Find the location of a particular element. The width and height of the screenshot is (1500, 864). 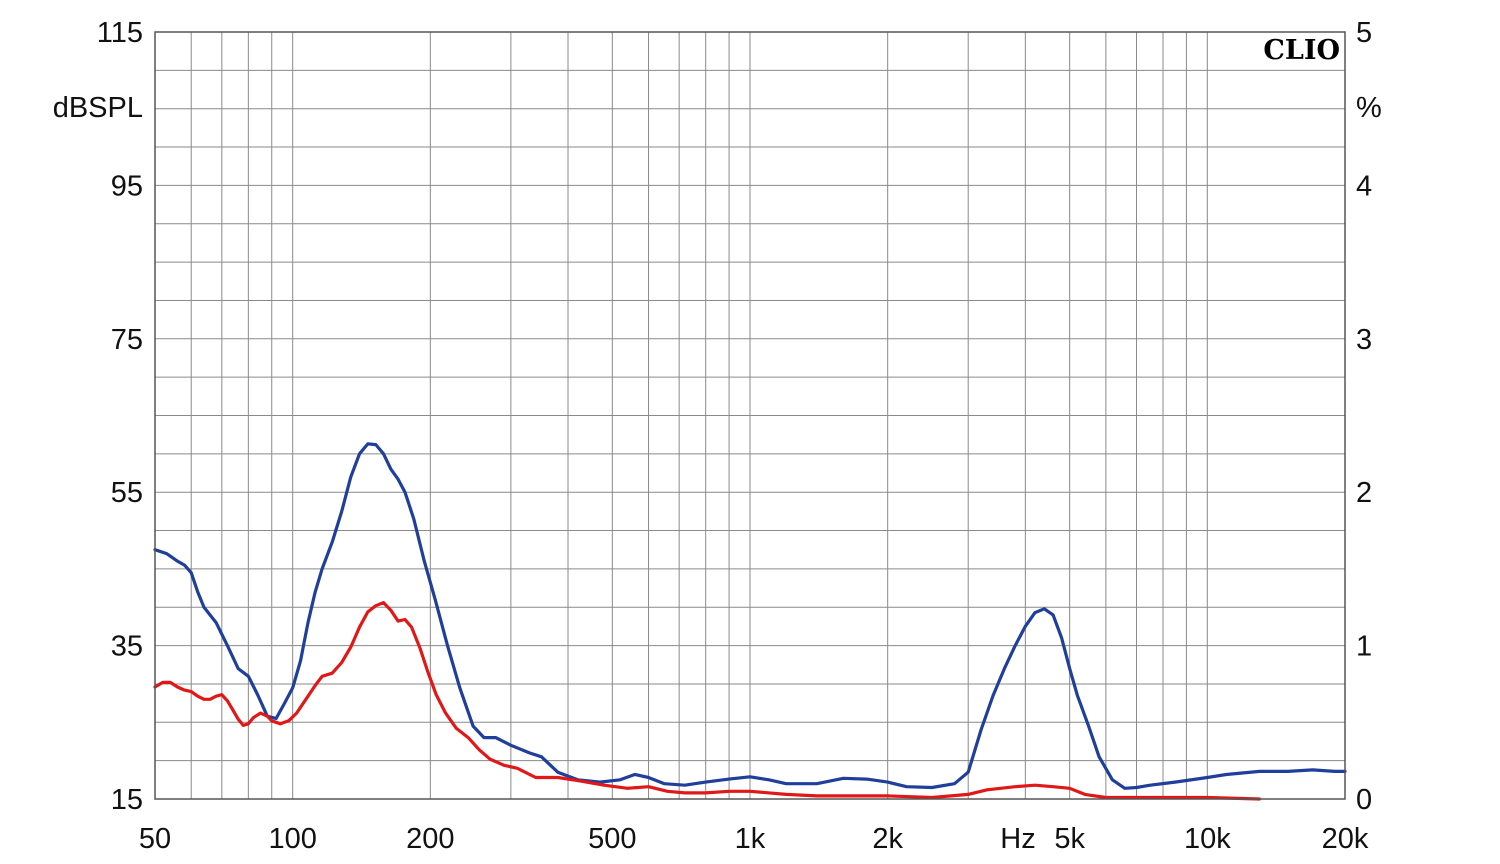

x-tick-label: 1k is located at coordinates (750, 839).